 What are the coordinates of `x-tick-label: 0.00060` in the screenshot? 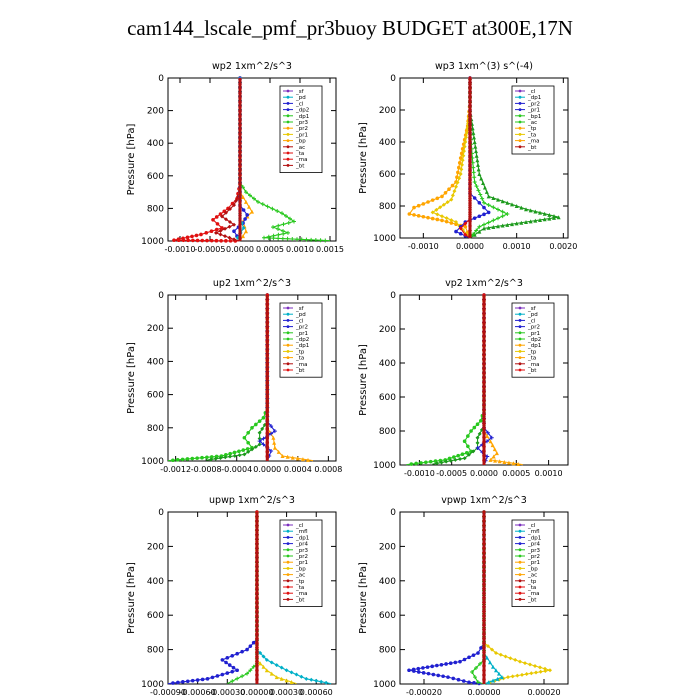 It's located at (316, 692).